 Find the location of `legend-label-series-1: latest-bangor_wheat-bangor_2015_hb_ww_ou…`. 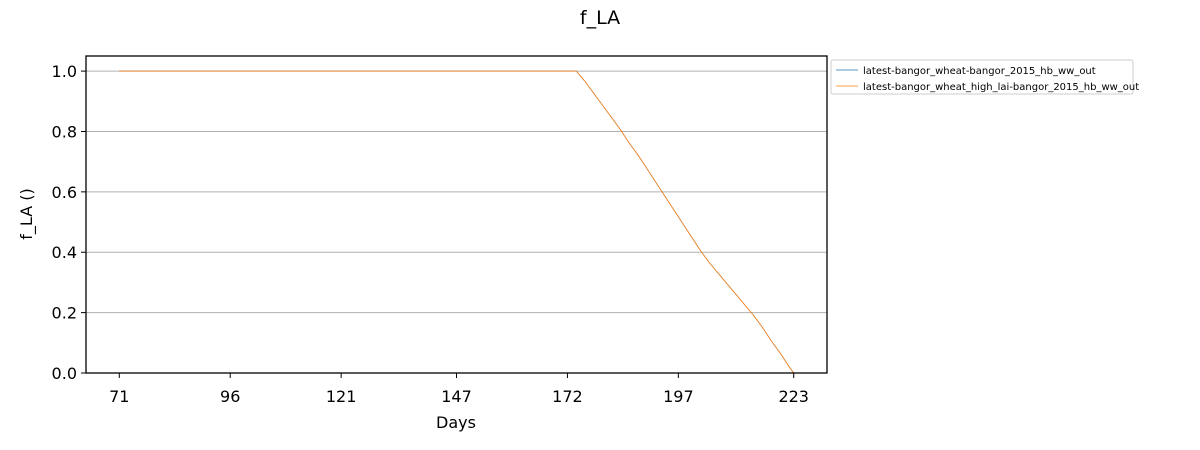

legend-label-series-1: latest-bangor_wheat-bangor_2015_hb_ww_ou… is located at coordinates (979, 71).